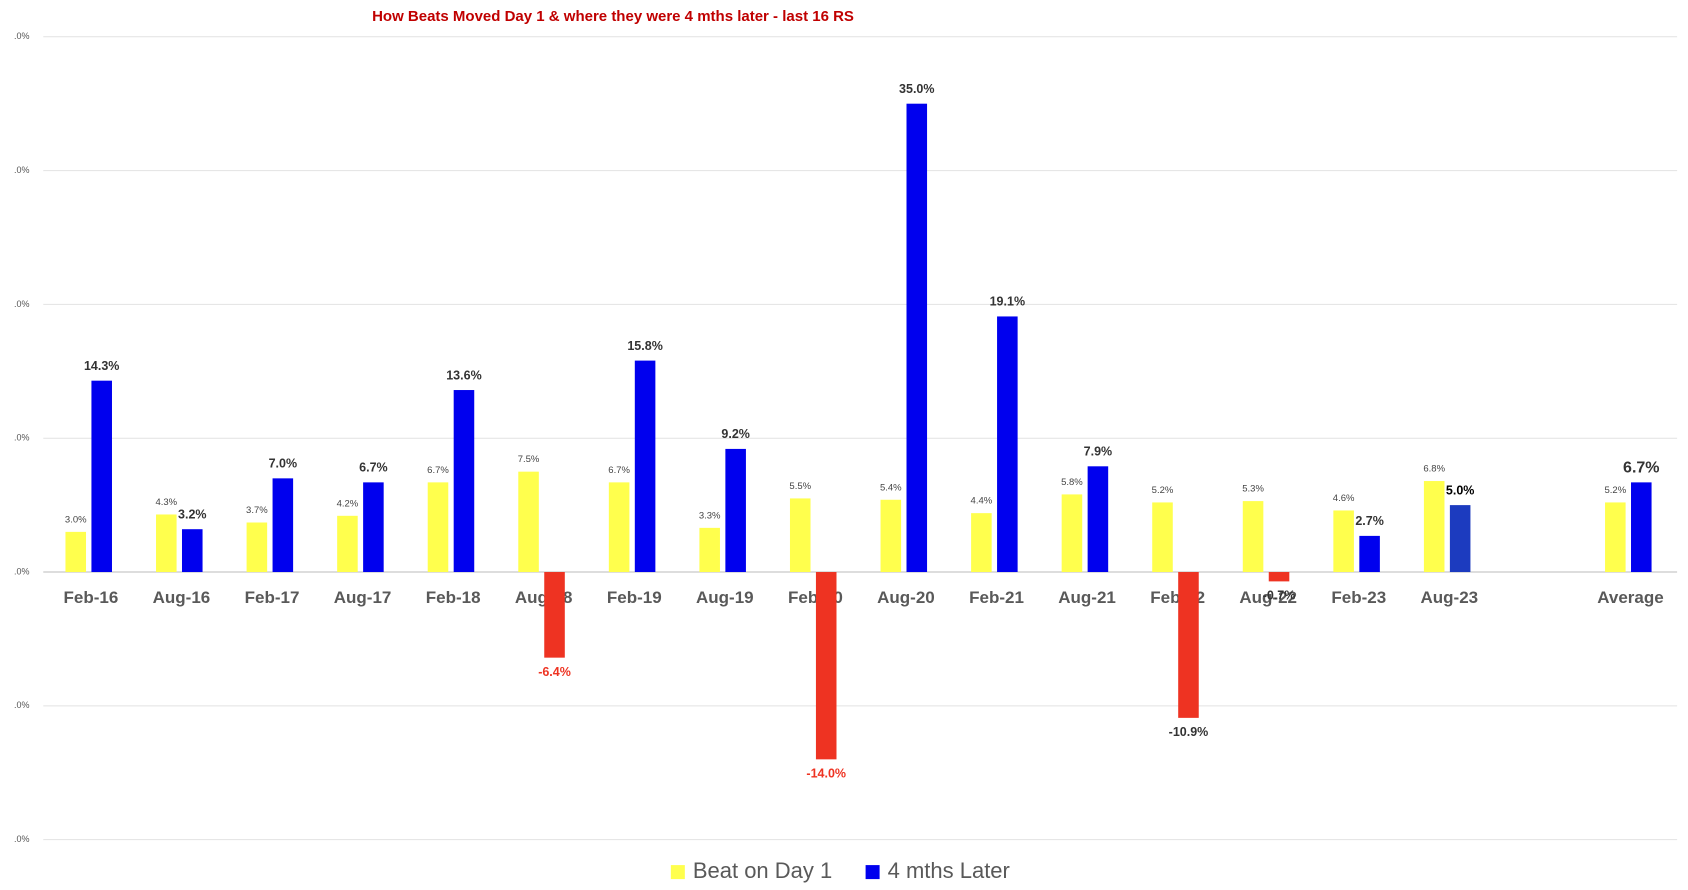  I want to click on data-label: 7.0%, so click(283, 464).